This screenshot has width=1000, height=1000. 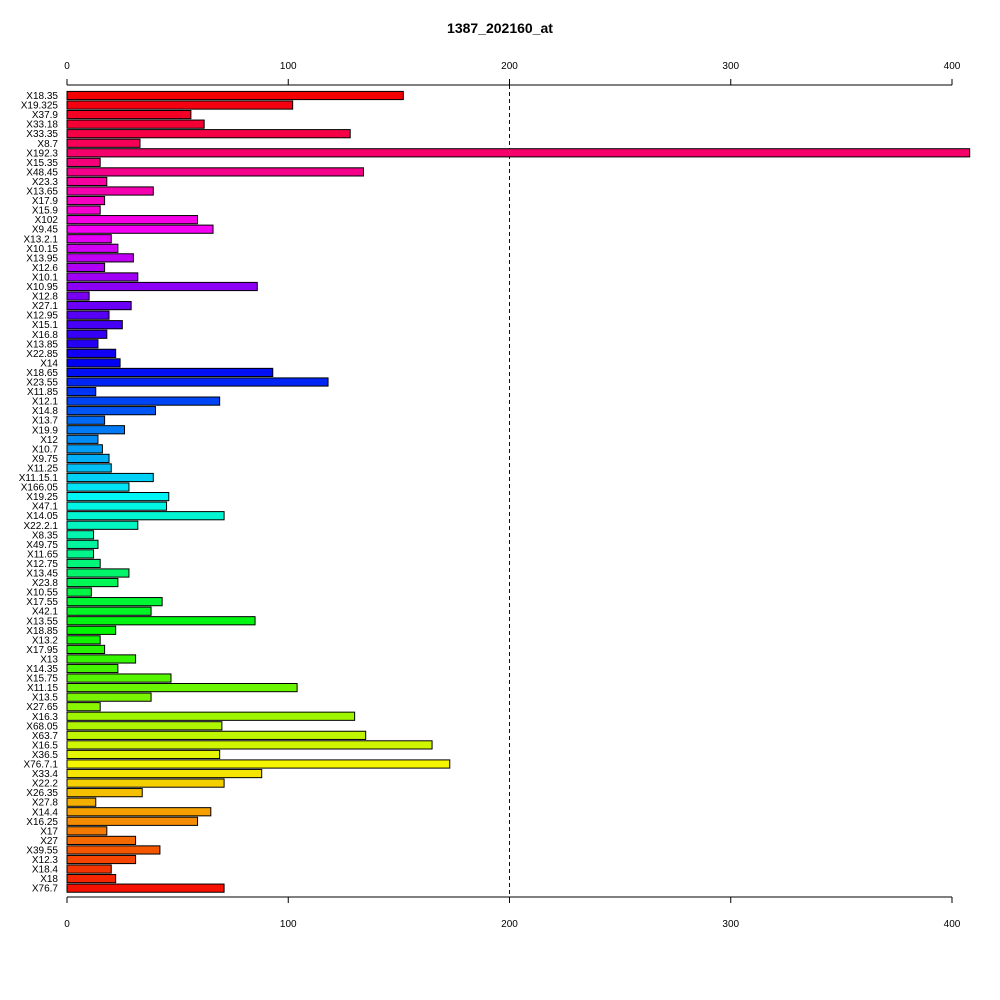 What do you see at coordinates (42, 172) in the screenshot?
I see `category-label: X48.45` at bounding box center [42, 172].